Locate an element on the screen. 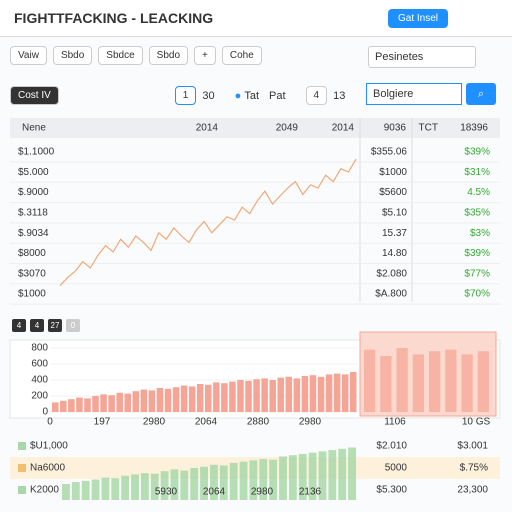  tag: Cost IV is located at coordinates (34, 95).